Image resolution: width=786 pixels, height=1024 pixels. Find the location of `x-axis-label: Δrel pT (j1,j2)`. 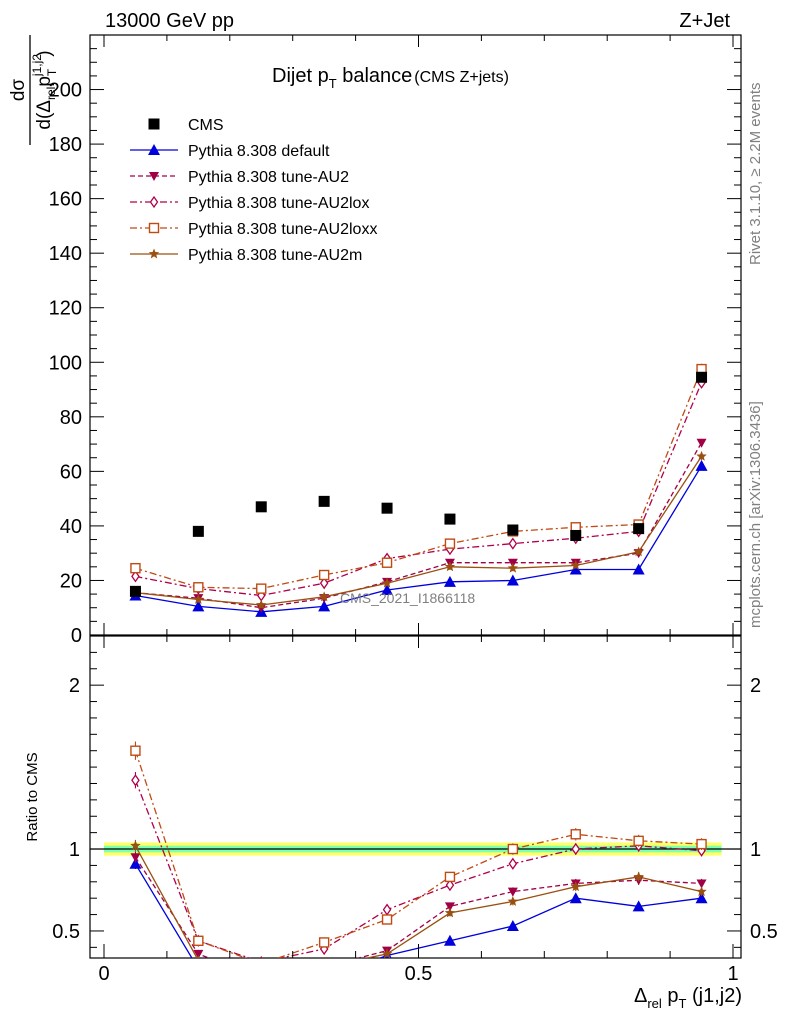

x-axis-label: Δrel pT (j1,j2) is located at coordinates (688, 998).